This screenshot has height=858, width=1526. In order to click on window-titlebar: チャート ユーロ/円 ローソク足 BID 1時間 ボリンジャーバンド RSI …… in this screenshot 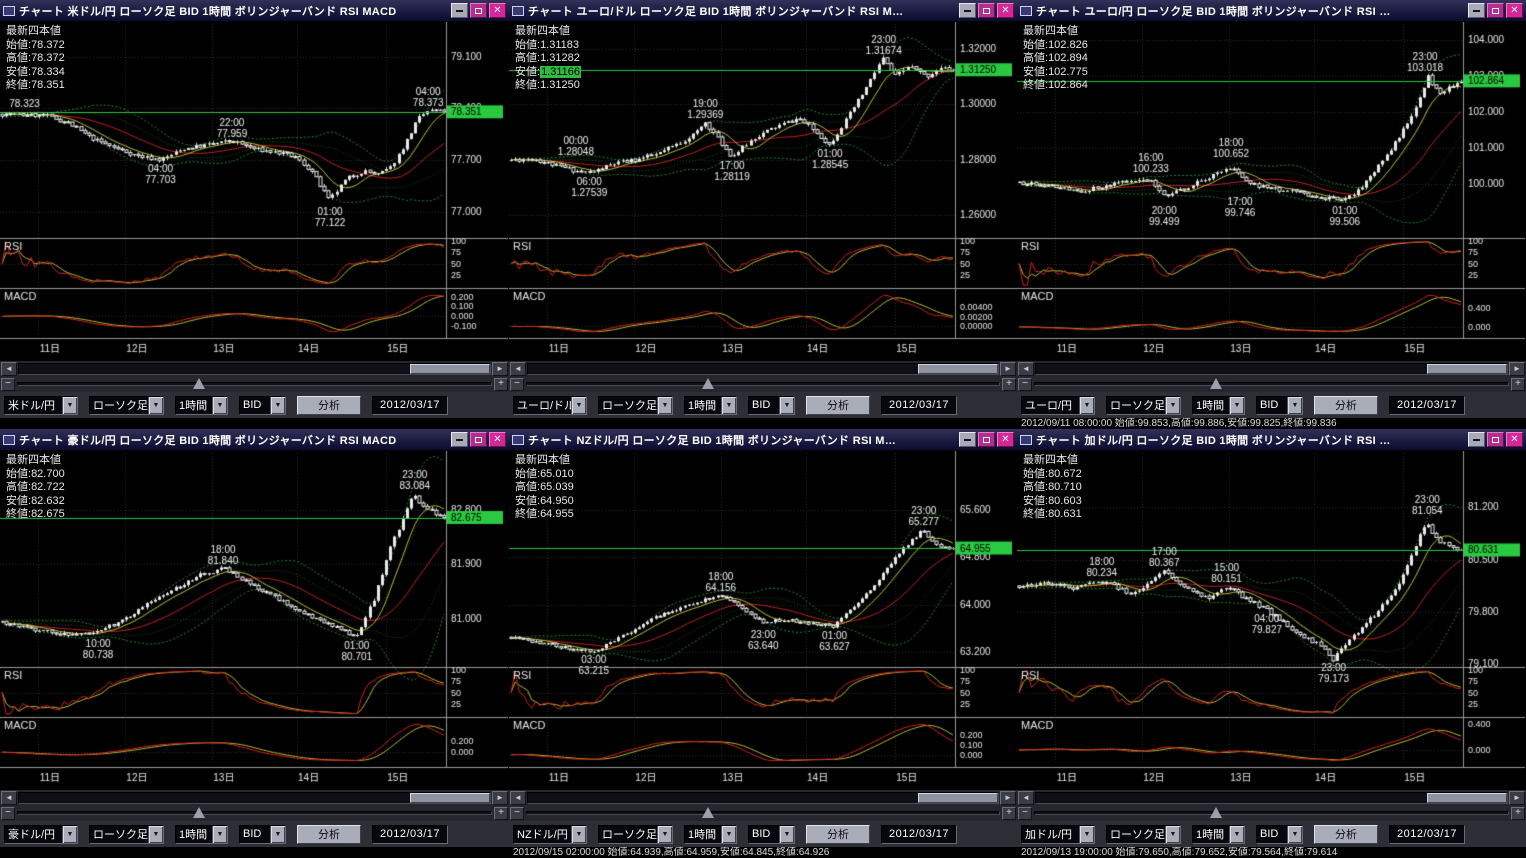, I will do `click(1271, 11)`.